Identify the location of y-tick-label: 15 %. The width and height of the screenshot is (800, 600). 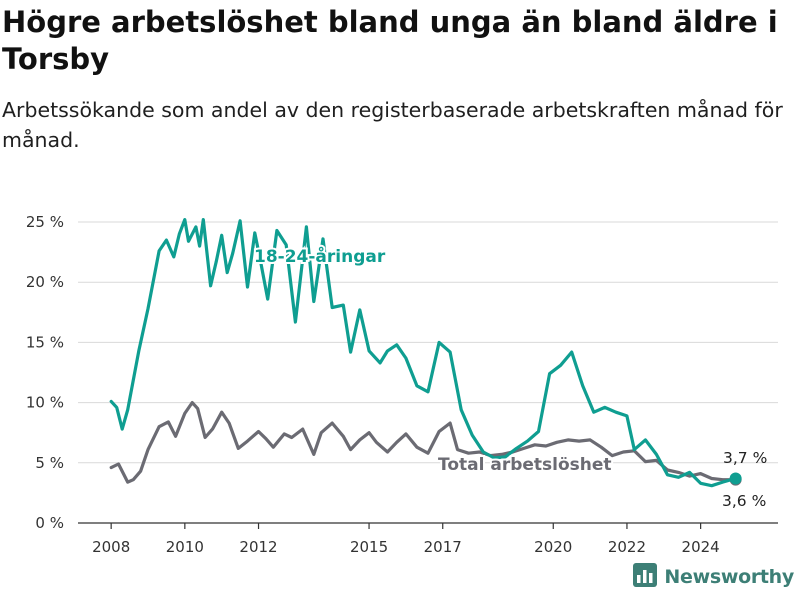
(45, 342).